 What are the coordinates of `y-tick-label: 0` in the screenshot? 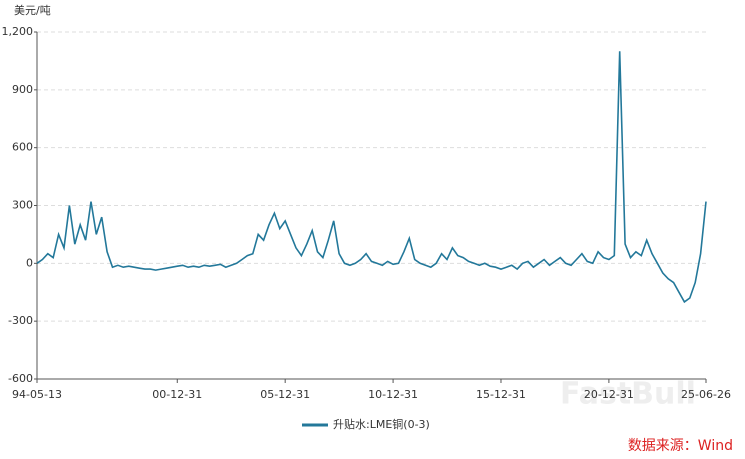 It's located at (29, 262).